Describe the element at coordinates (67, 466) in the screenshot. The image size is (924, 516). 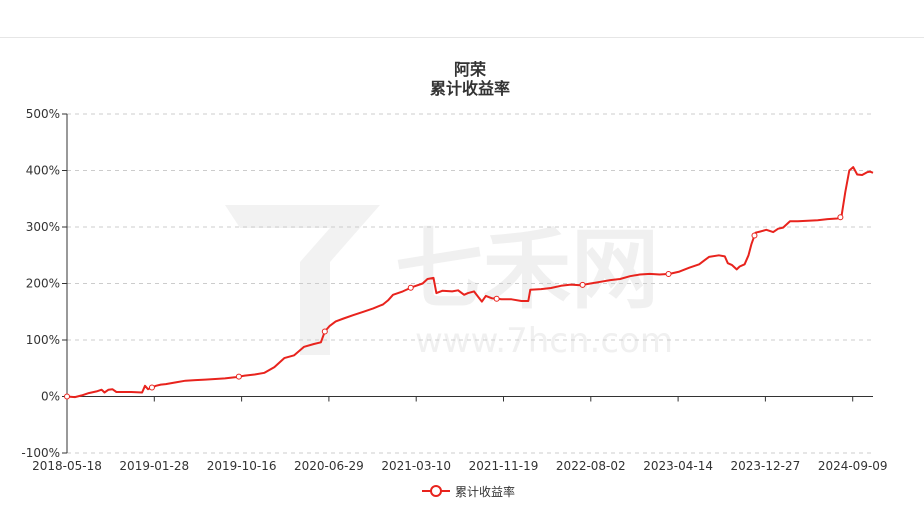
I see `x-tick-label: 2018-05-18` at that location.